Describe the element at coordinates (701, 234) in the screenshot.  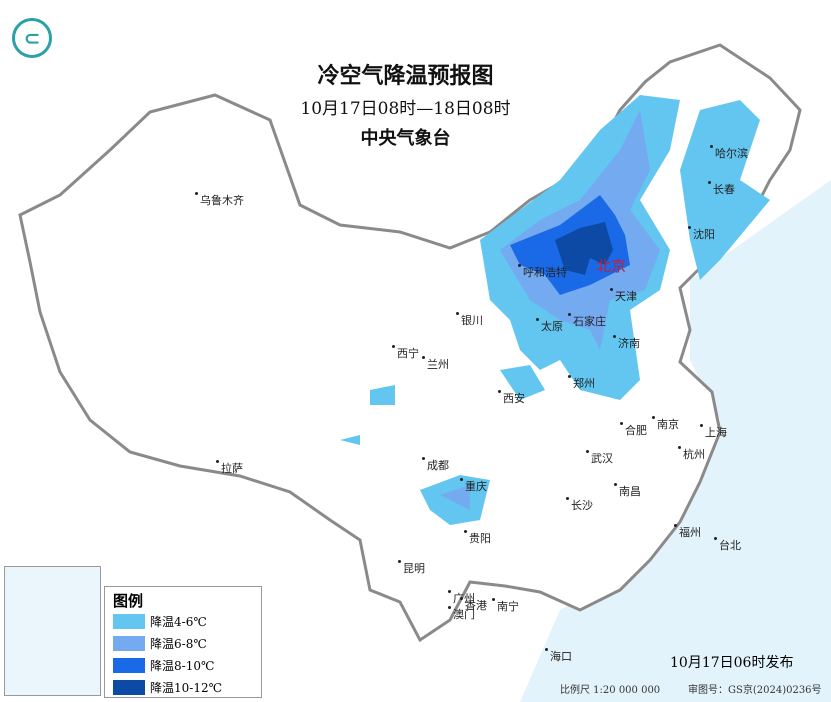
I see `city-label: 沈阳` at that location.